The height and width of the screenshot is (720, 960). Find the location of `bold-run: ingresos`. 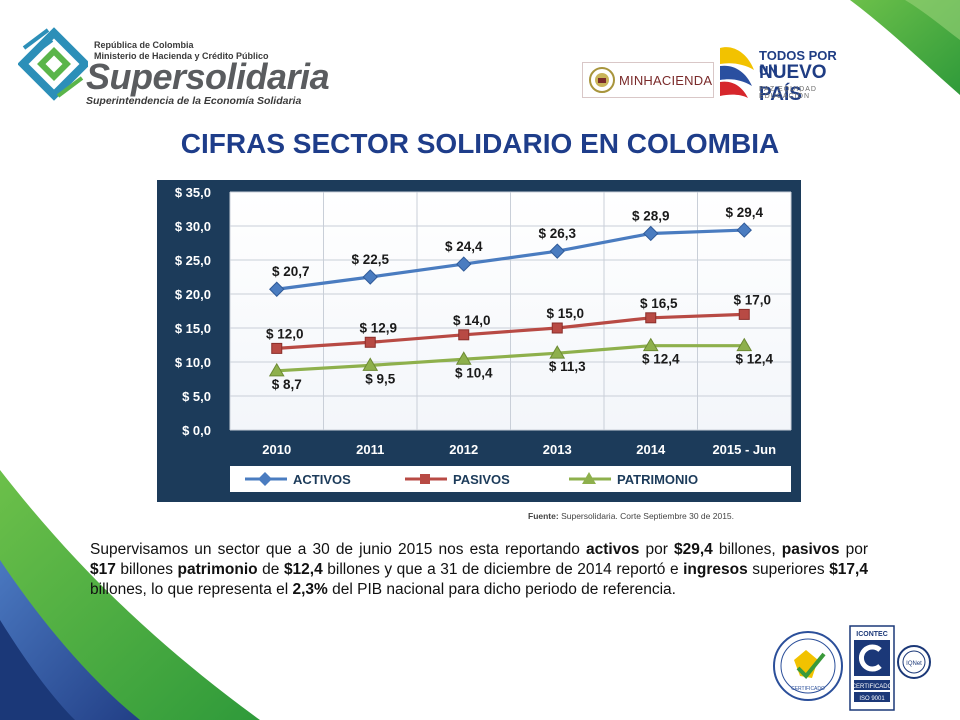

bold-run: ingresos is located at coordinates (715, 569).